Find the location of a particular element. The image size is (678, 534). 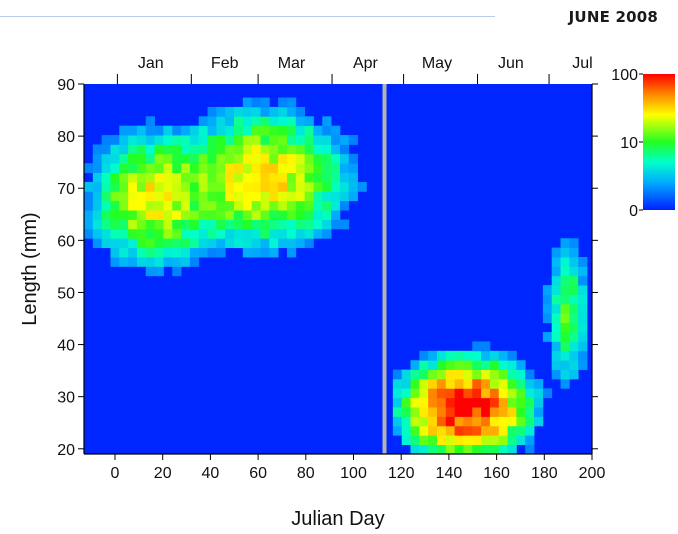

issue-date: JUNE 2008 is located at coordinates (613, 17).